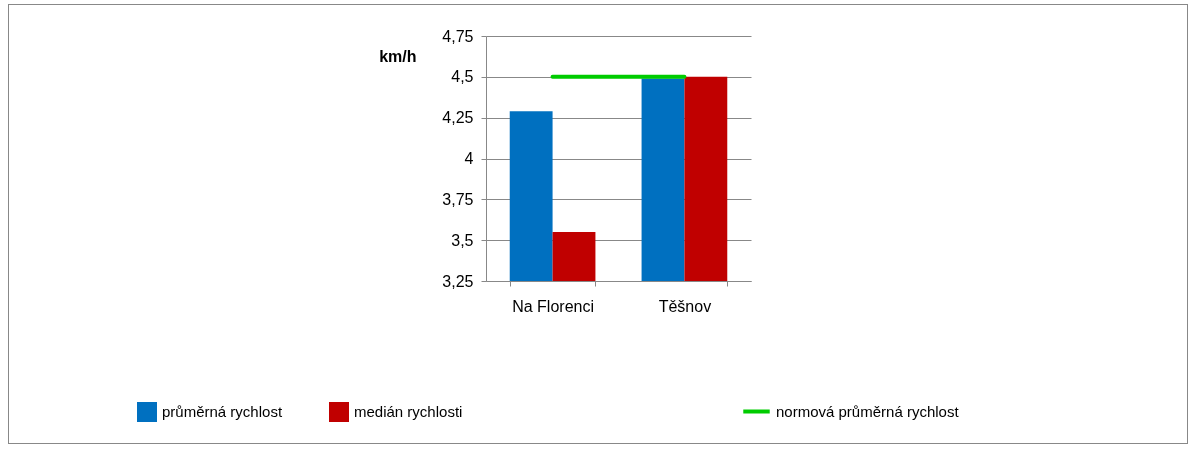 The image size is (1199, 451). Describe the element at coordinates (458, 281) in the screenshot. I see `y-tick-label: 3,25` at that location.